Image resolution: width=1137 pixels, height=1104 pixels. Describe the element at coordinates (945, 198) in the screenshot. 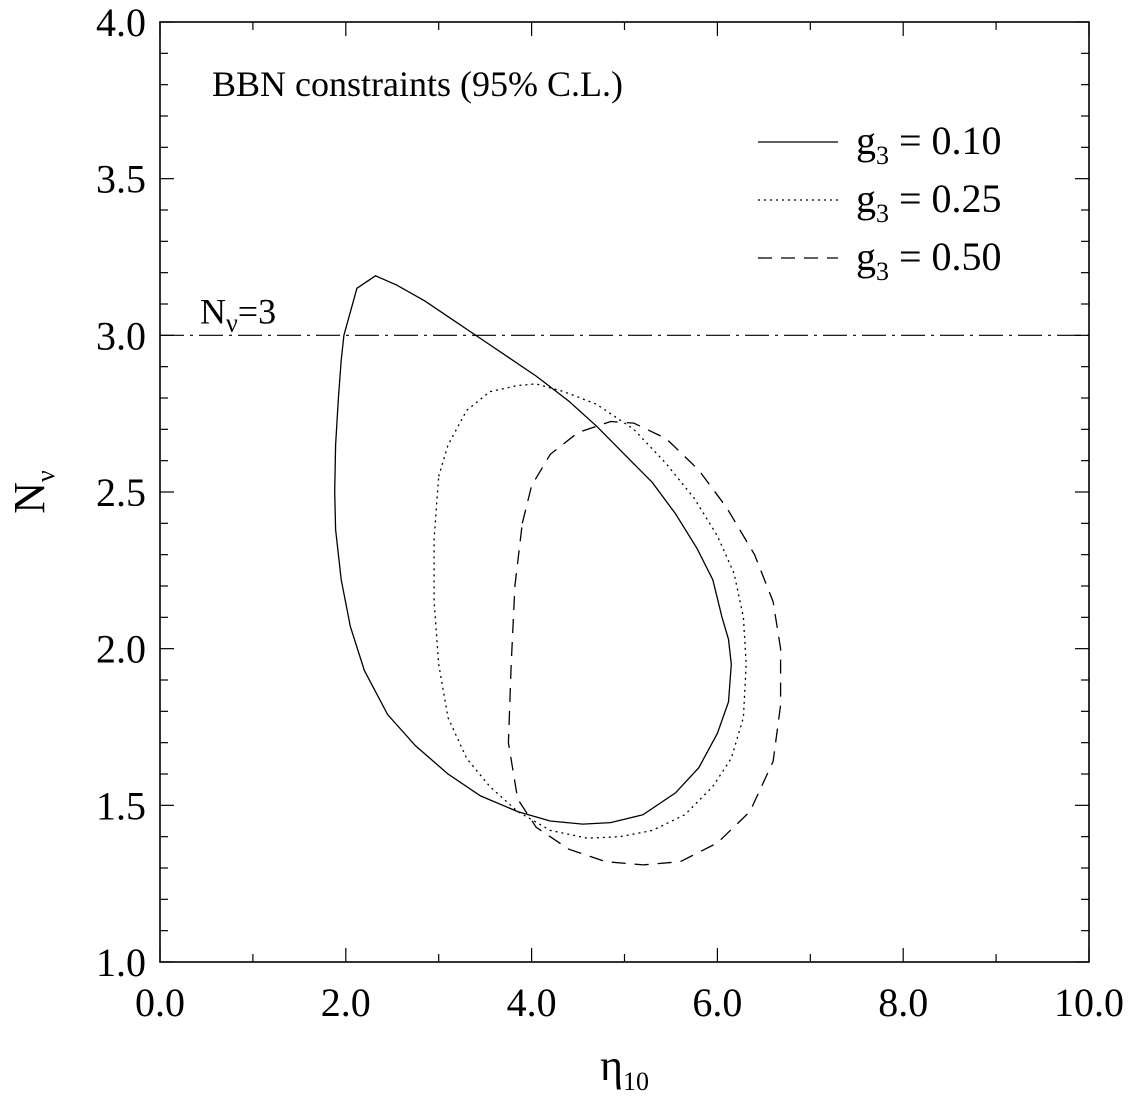

I see `legend-label-rest: = 0.25` at that location.